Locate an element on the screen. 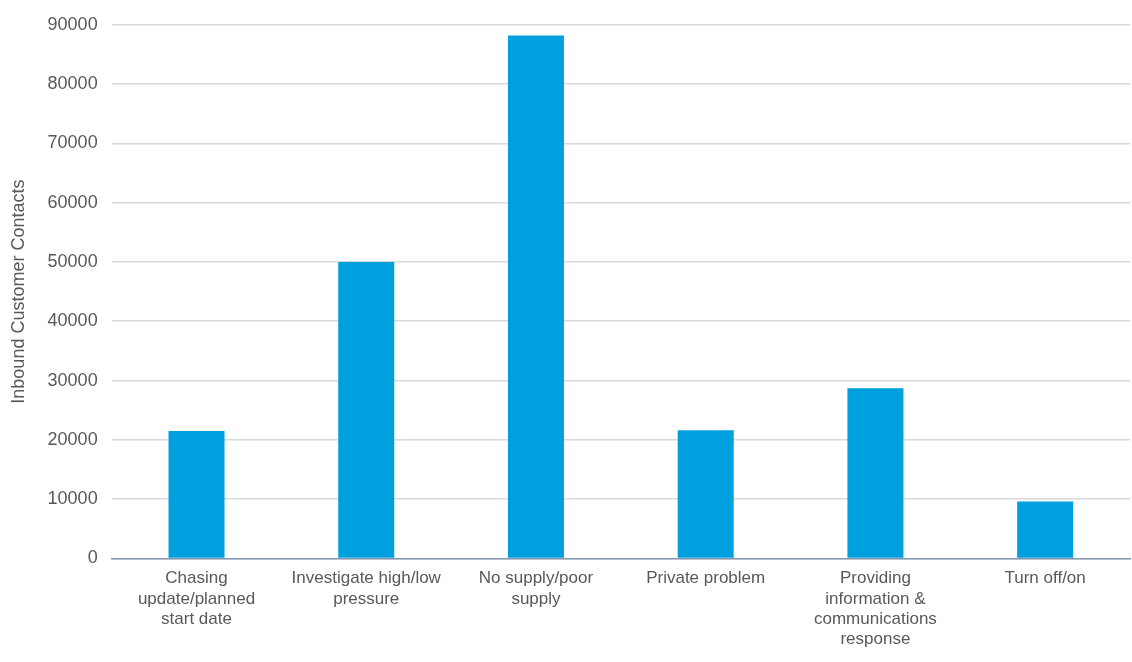 This screenshot has height=662, width=1132. x-tick-label: No supply/poor supply is located at coordinates (536, 588).